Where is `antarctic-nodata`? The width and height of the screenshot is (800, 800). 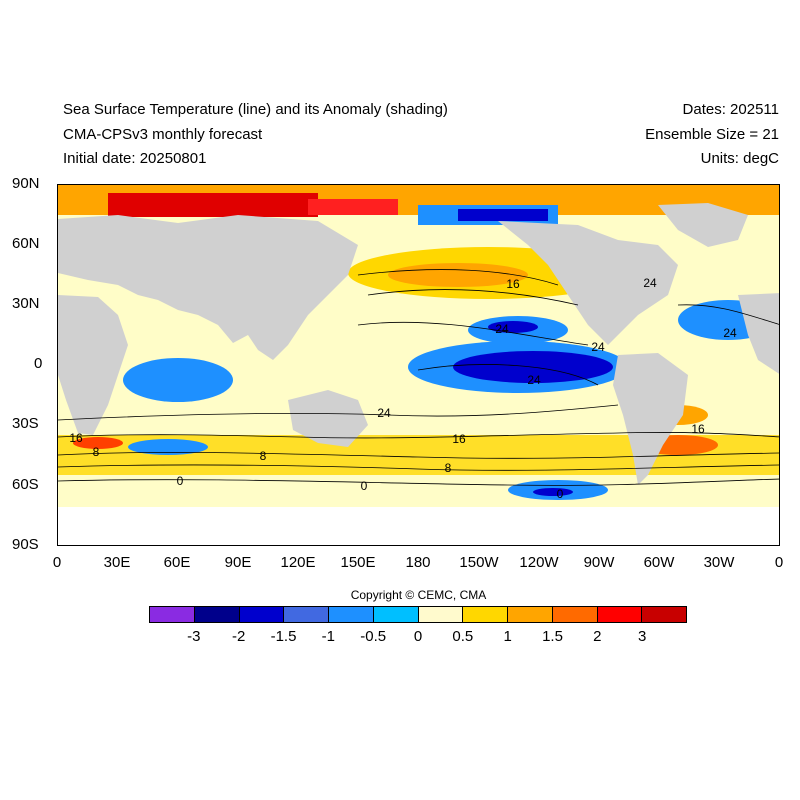
antarctic-nodata is located at coordinates (418, 526).